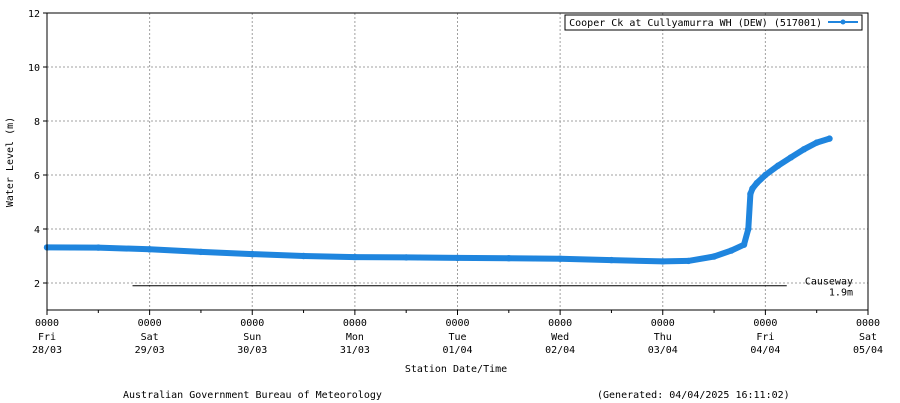 The height and width of the screenshot is (403, 900). Describe the element at coordinates (560, 350) in the screenshot. I see `x-tick-date: 02/04` at that location.